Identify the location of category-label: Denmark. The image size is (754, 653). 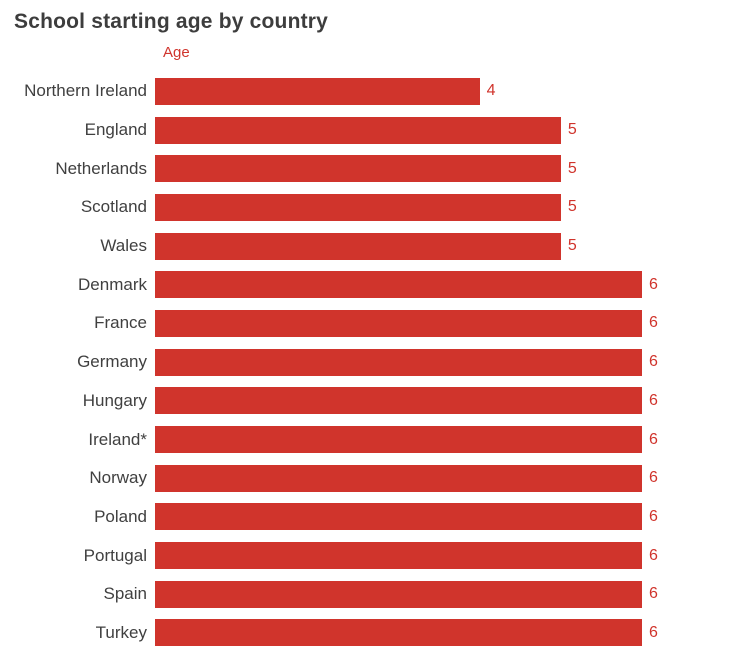
(112, 284).